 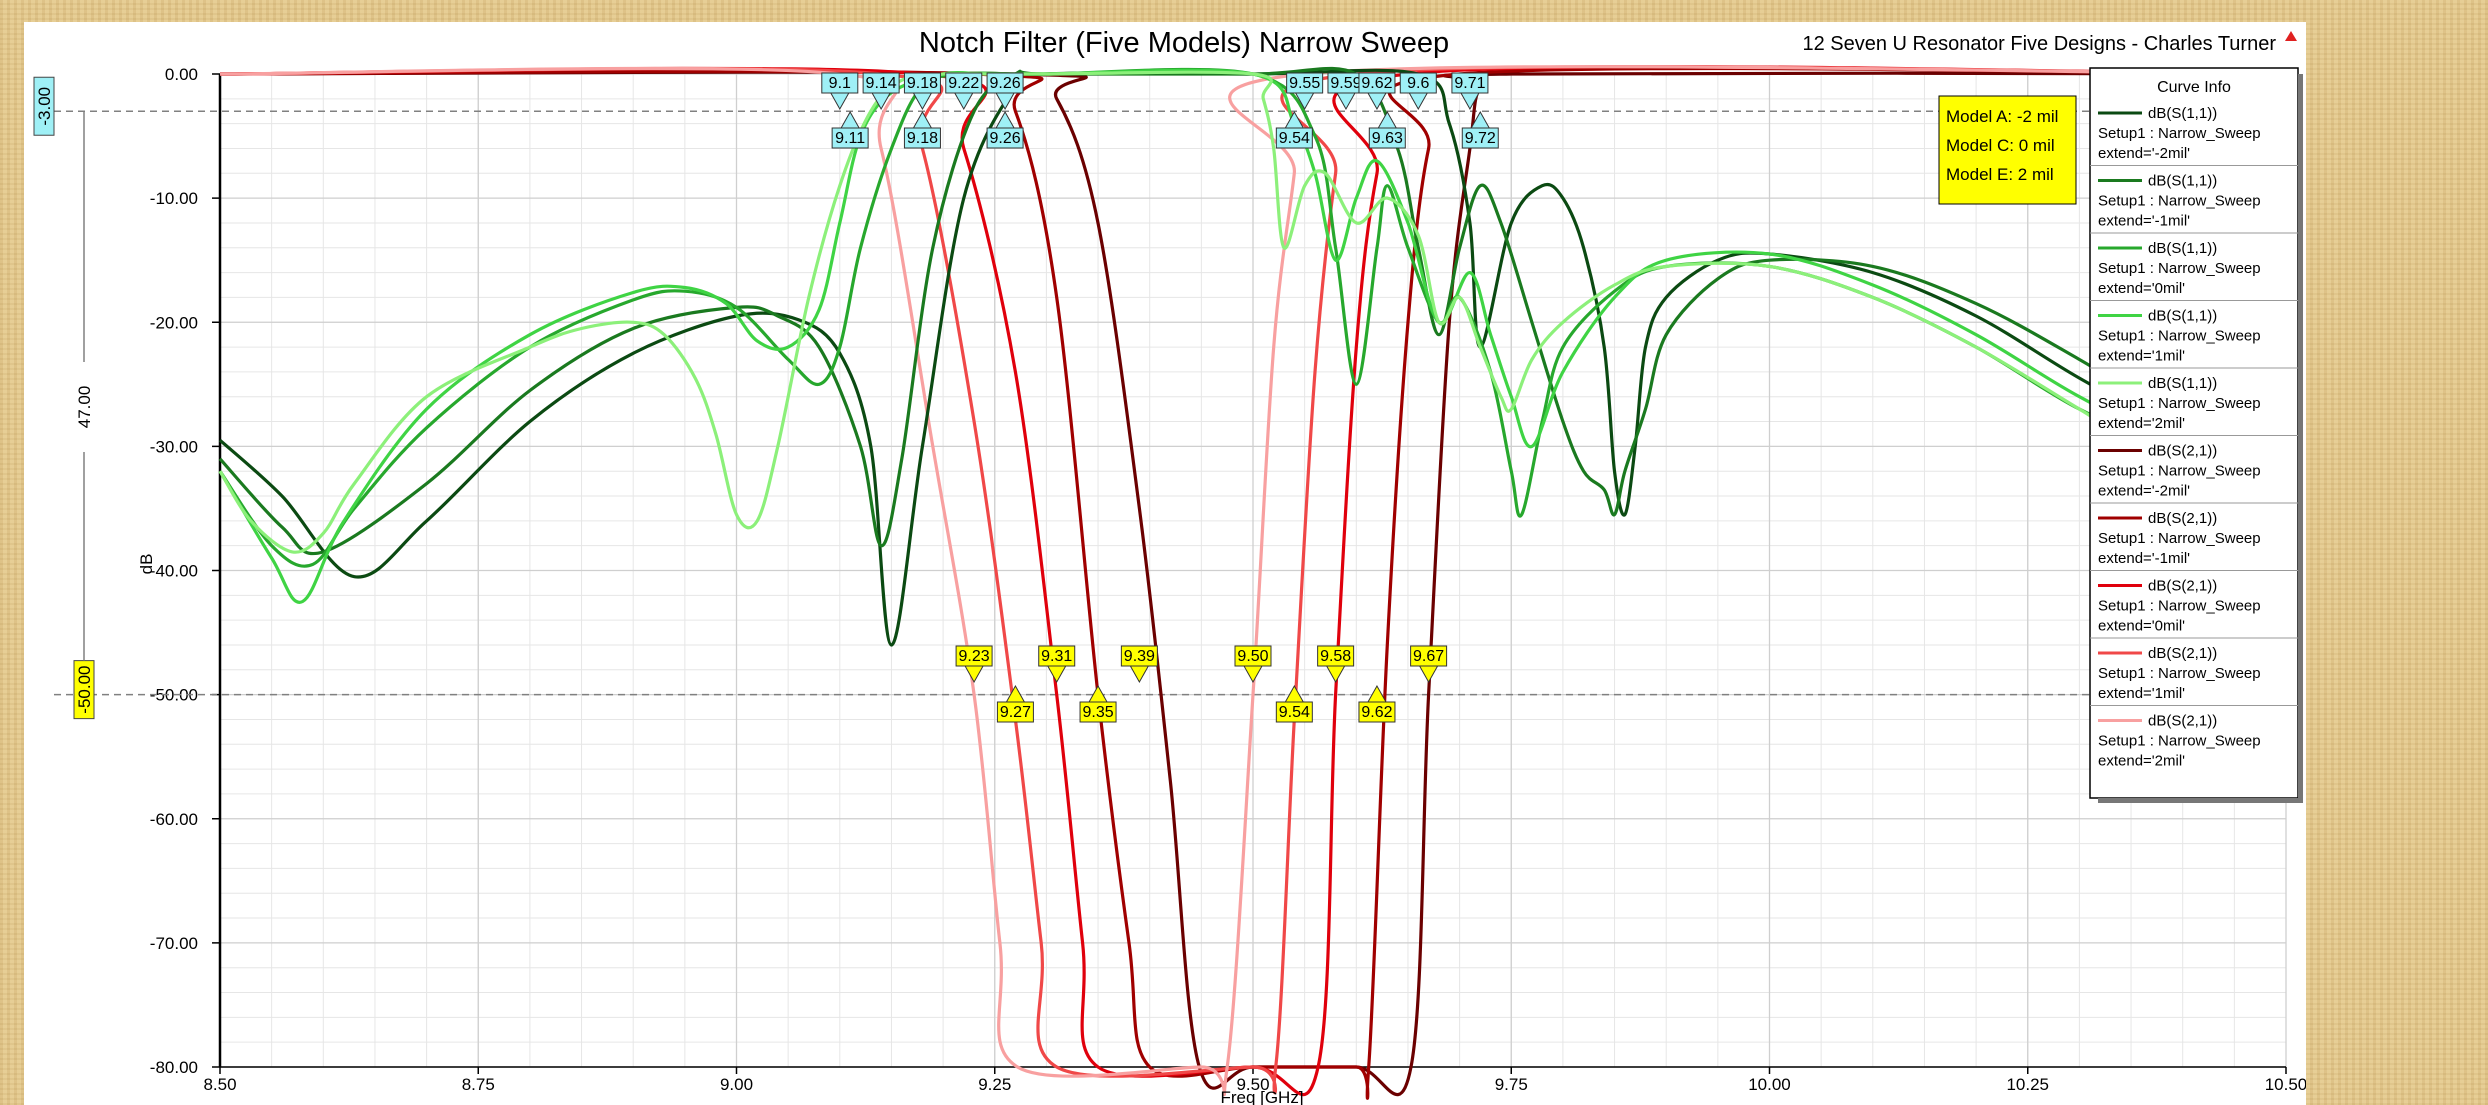 I want to click on delta-label: 47.00, so click(x=84, y=407).